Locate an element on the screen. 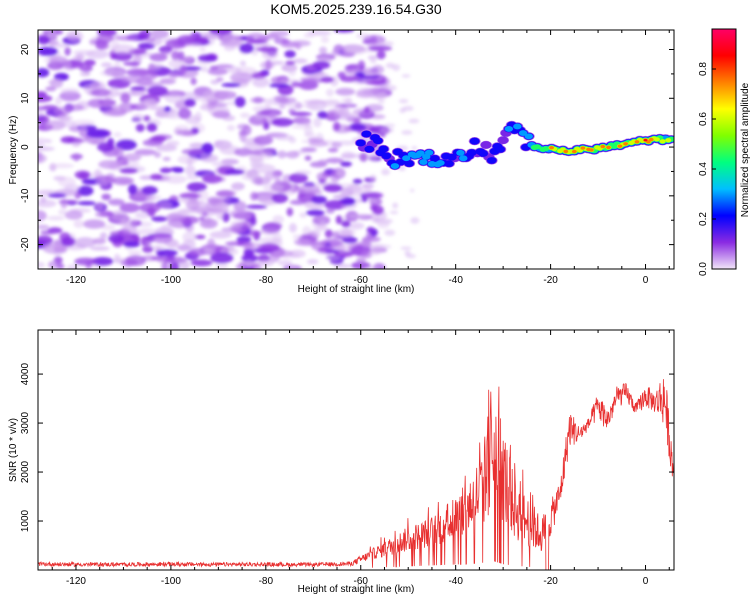 The width and height of the screenshot is (750, 600). spectrogram-y-tick-label: 10 is located at coordinates (25, 98).